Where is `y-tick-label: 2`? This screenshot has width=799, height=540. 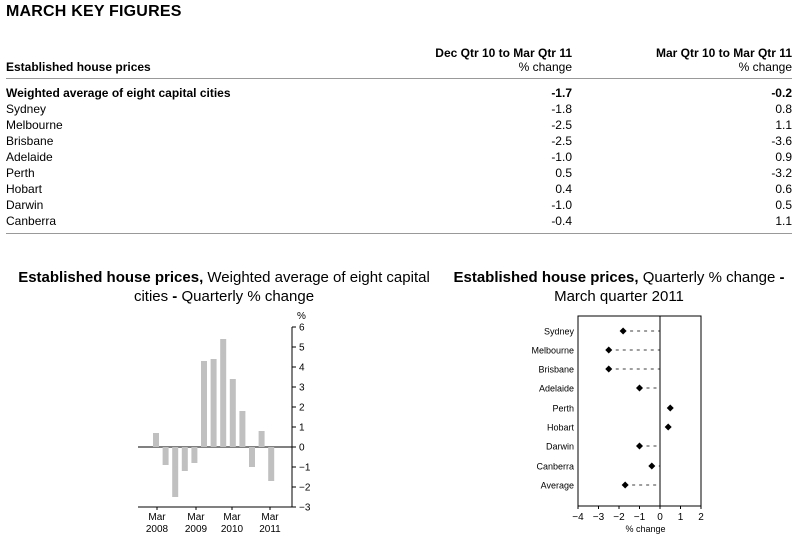
y-tick-label: 2 is located at coordinates (302, 408).